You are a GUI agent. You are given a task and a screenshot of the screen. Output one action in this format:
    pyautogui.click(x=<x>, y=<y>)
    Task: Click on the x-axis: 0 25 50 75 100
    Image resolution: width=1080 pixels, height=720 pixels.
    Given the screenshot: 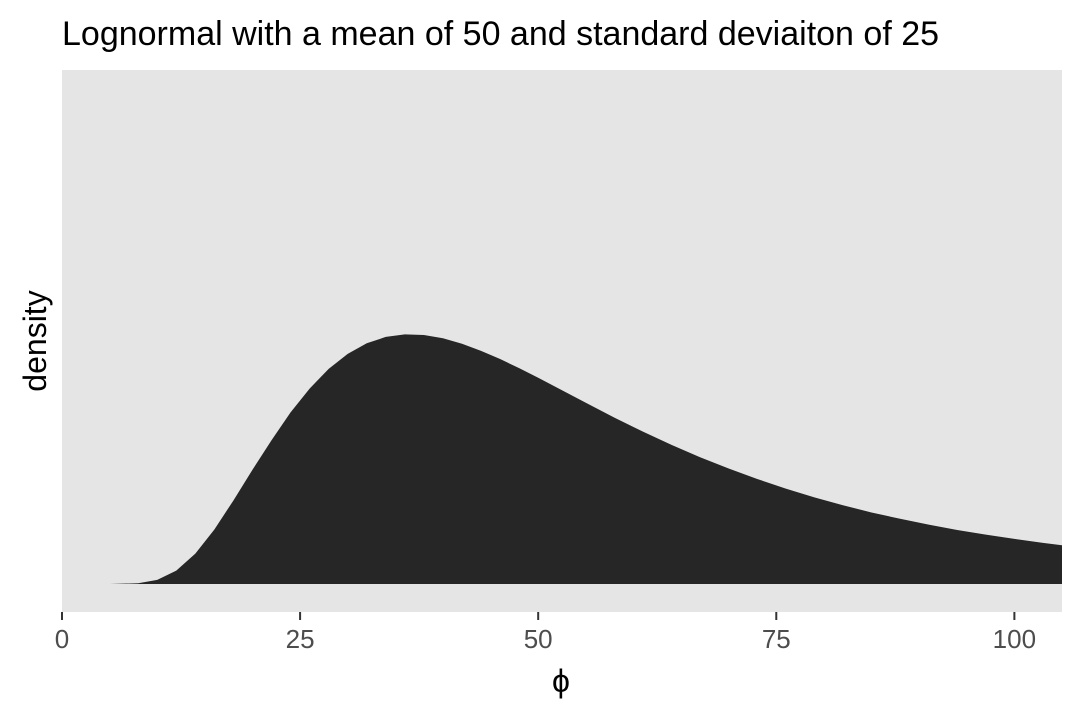 What is the action you would take?
    pyautogui.click(x=545, y=633)
    